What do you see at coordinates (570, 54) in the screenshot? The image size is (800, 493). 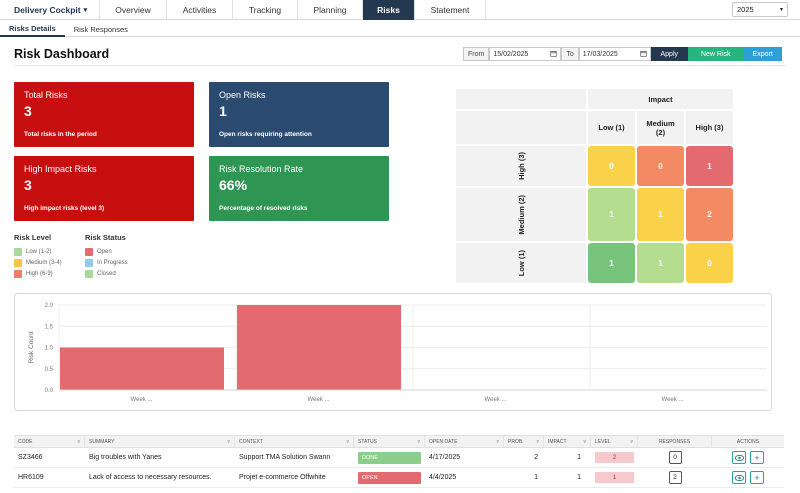 I see `to-label: To` at bounding box center [570, 54].